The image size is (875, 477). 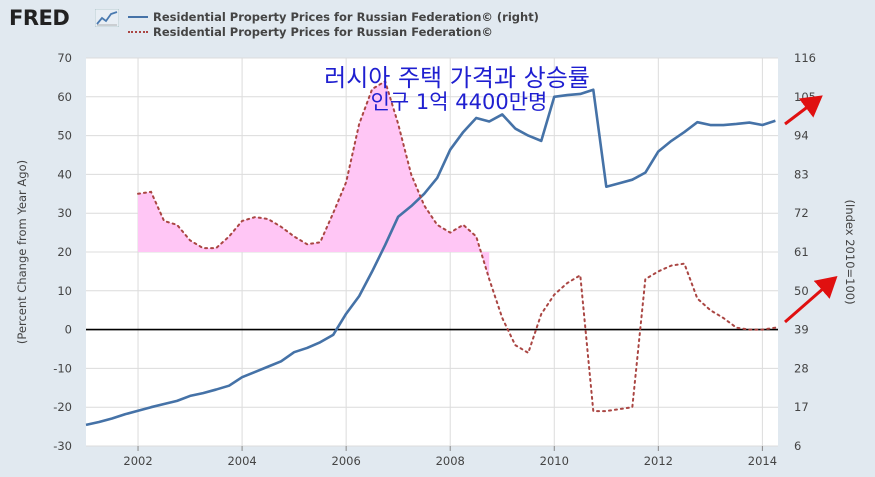 I want to click on red-arrow-lower, so click(x=811, y=300).